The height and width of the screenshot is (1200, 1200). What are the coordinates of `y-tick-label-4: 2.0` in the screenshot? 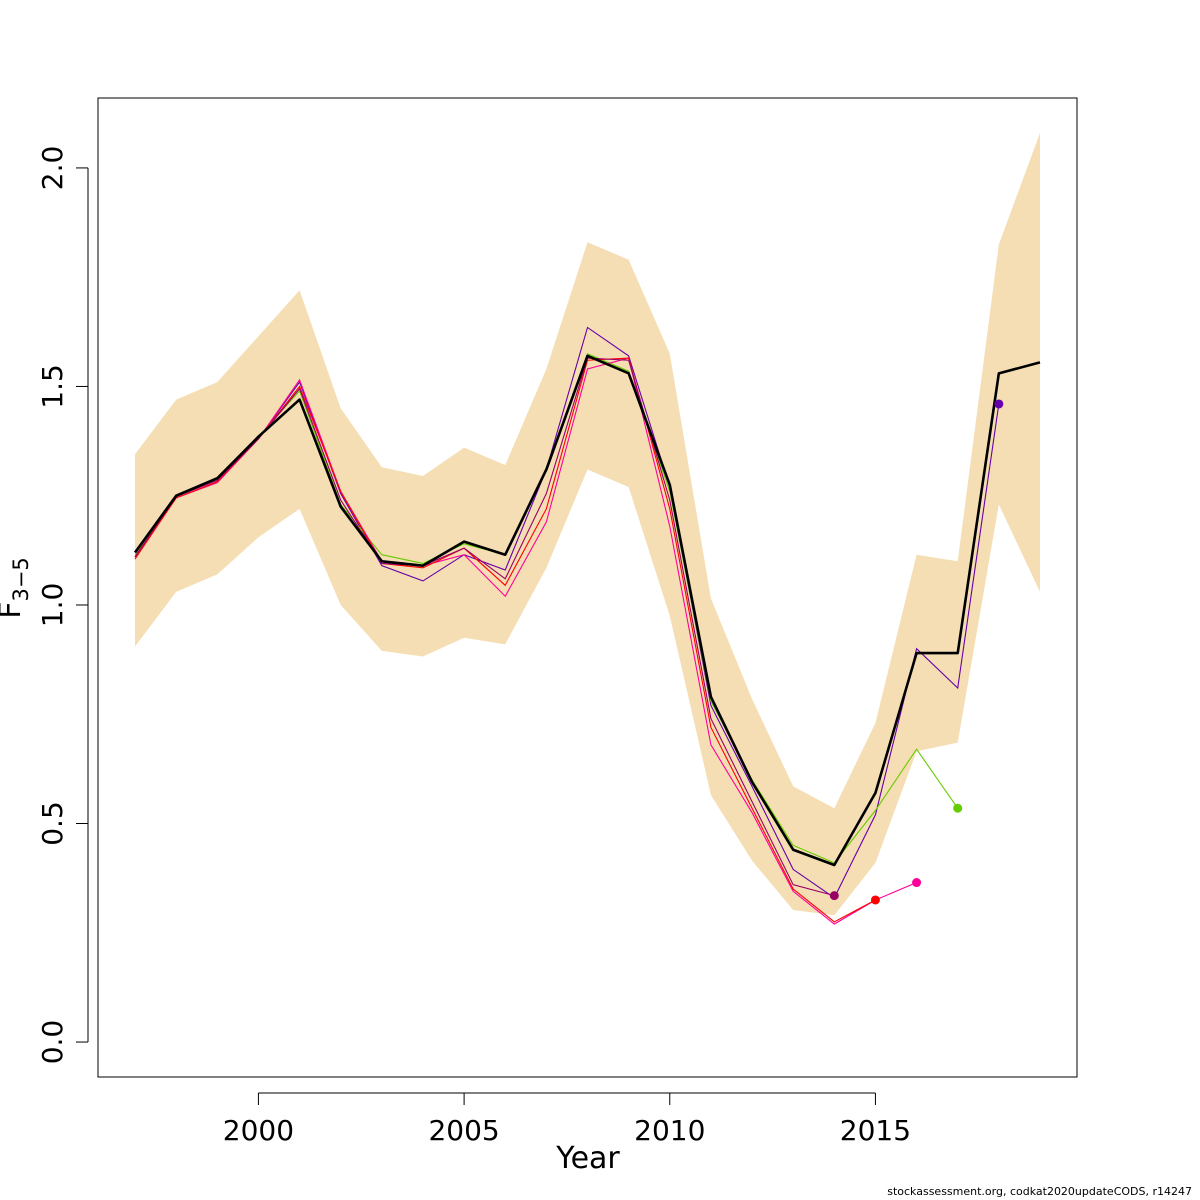 It's located at (52, 168).